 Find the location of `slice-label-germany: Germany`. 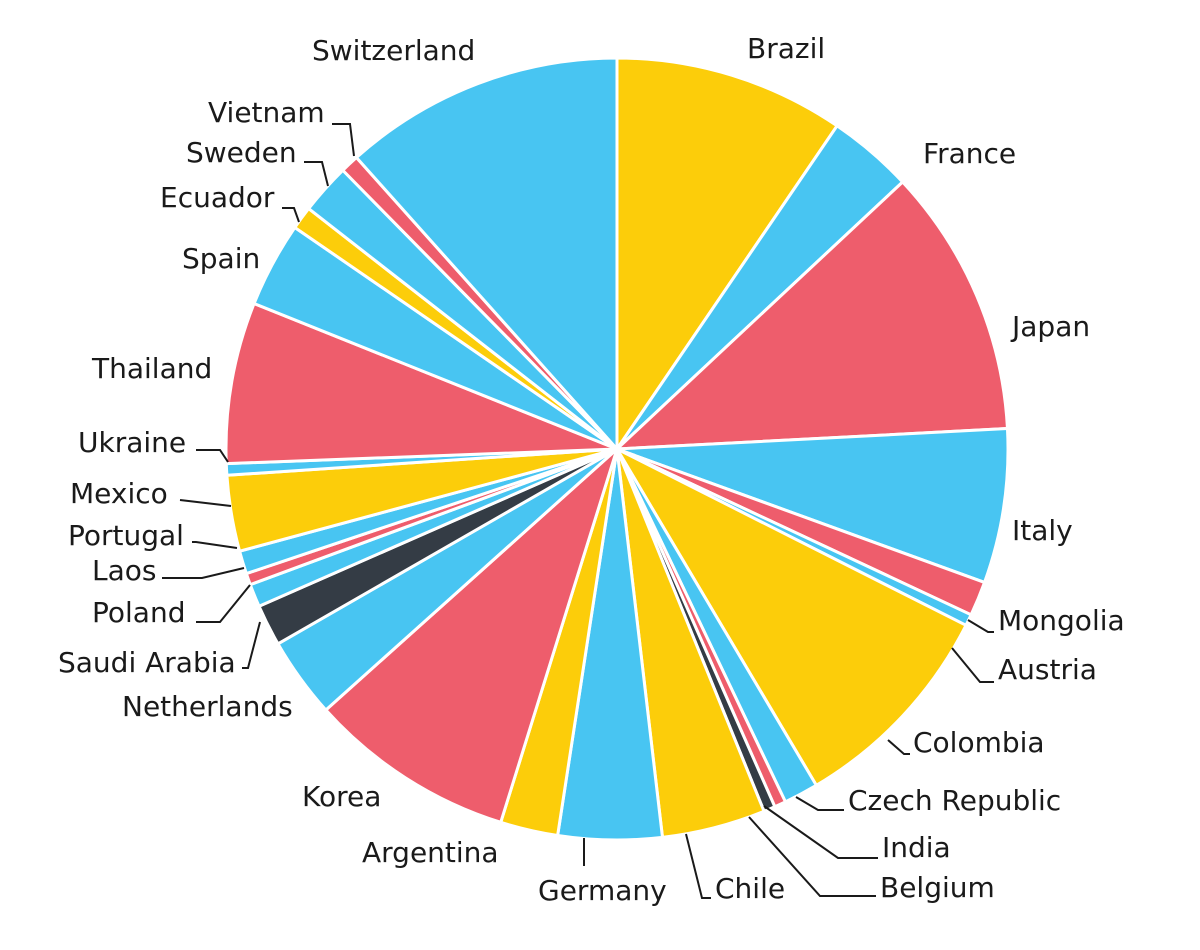

slice-label-germany: Germany is located at coordinates (602, 890).